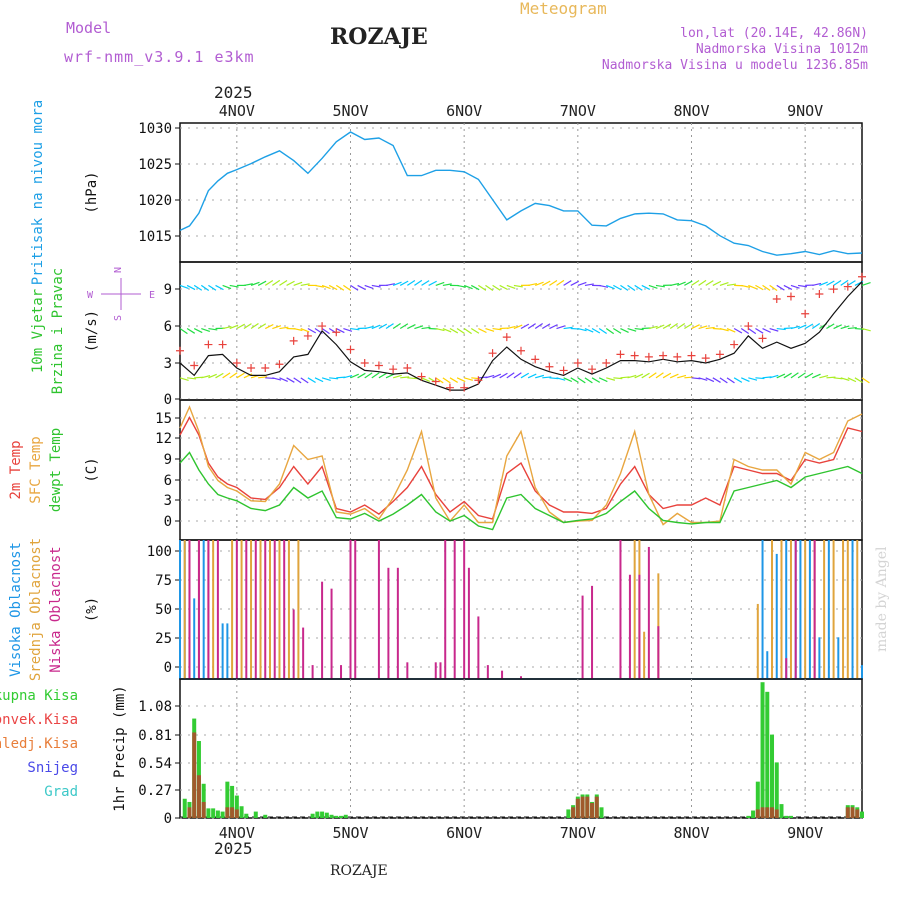 This screenshot has height=900, width=900. I want to click on date-label-top: 8NOV, so click(691, 111).